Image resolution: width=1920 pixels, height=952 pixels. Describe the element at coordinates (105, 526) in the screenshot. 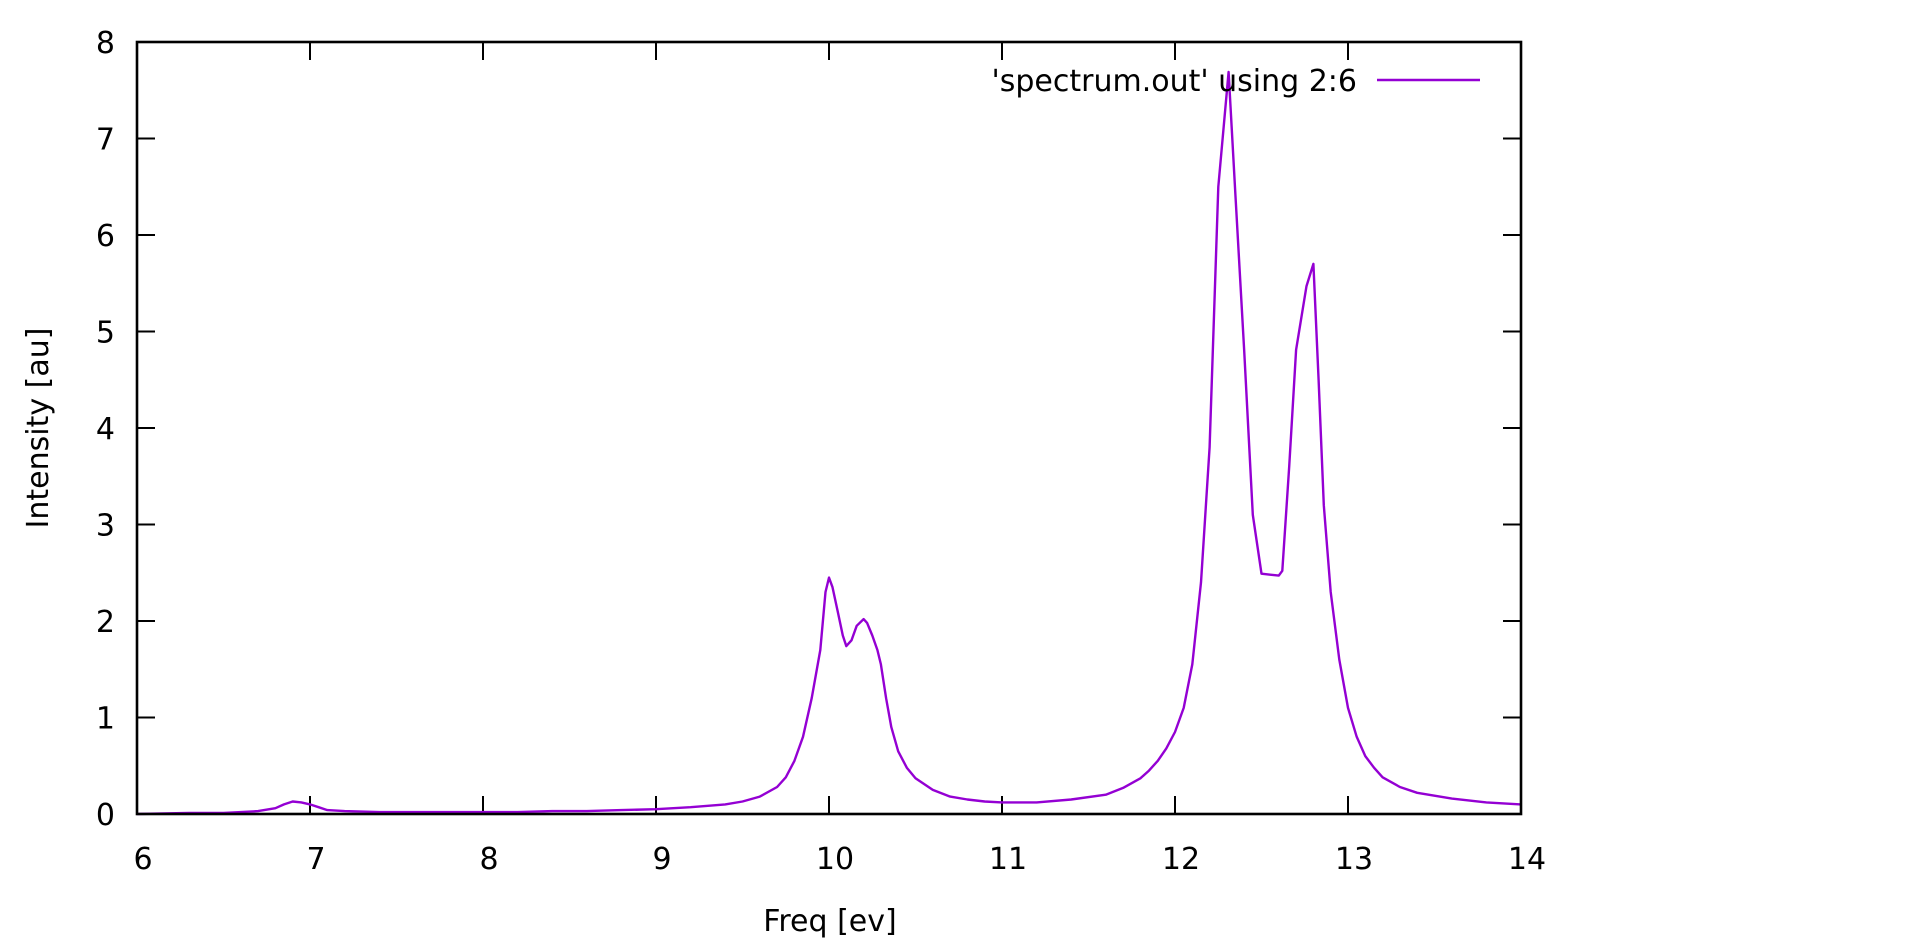

I see `y-tick-label: 3` at that location.